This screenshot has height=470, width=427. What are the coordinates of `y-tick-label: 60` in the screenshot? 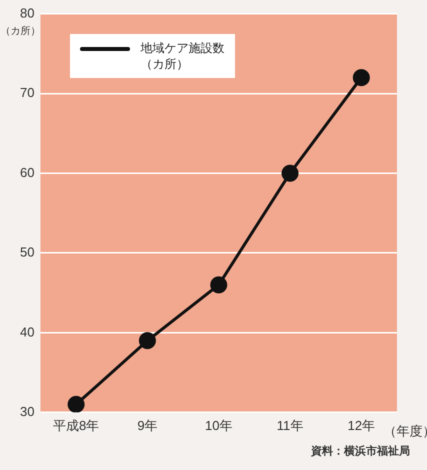 It's located at (27, 172).